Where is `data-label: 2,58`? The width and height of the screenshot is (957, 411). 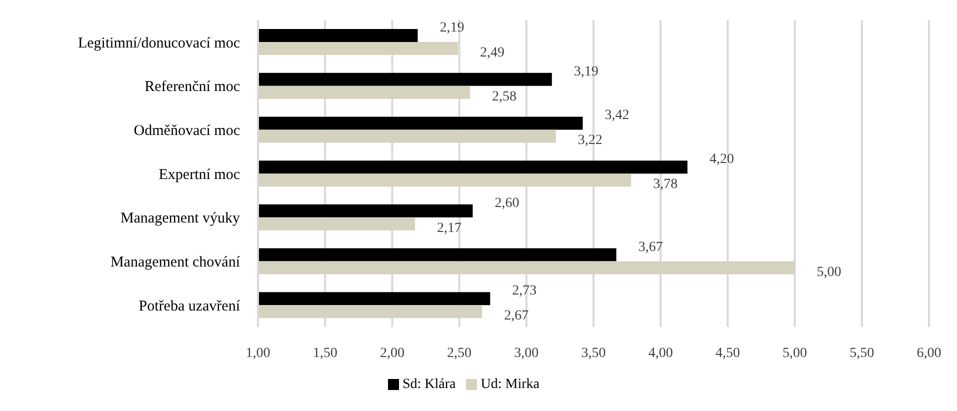
data-label: 2,58 is located at coordinates (504, 96).